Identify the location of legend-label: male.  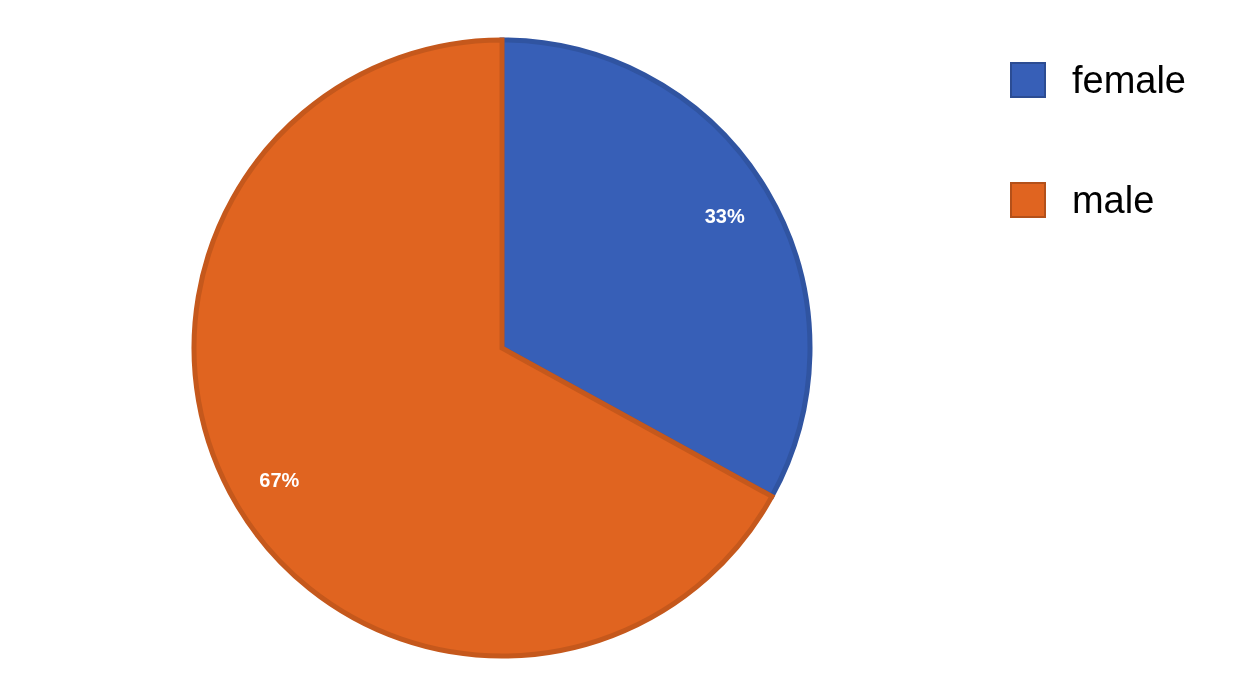
(1113, 200).